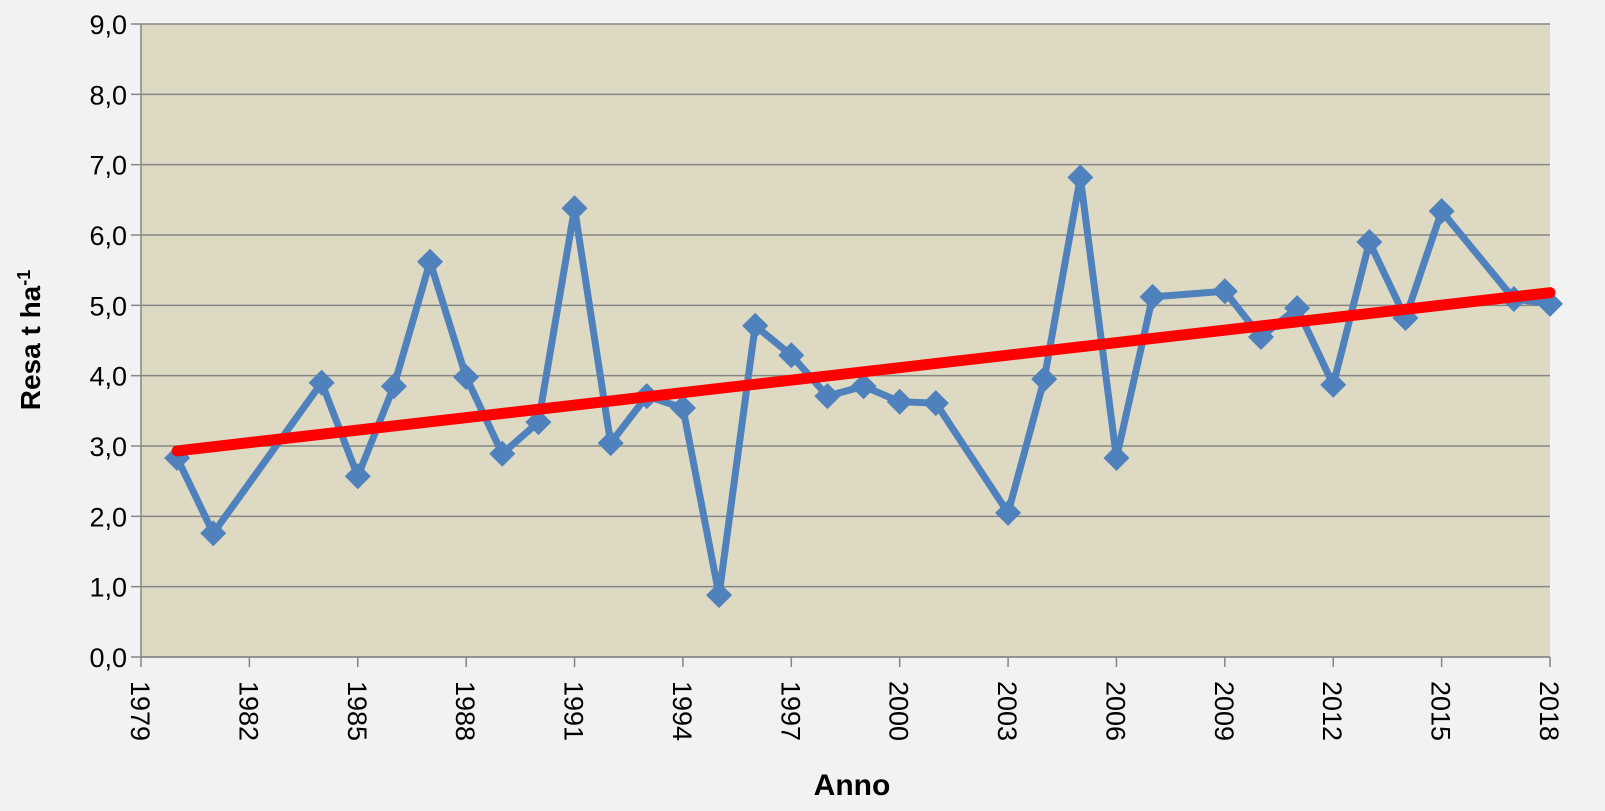 The width and height of the screenshot is (1605, 811). I want to click on y-axis-label: Resa t ha-1, so click(30, 340).